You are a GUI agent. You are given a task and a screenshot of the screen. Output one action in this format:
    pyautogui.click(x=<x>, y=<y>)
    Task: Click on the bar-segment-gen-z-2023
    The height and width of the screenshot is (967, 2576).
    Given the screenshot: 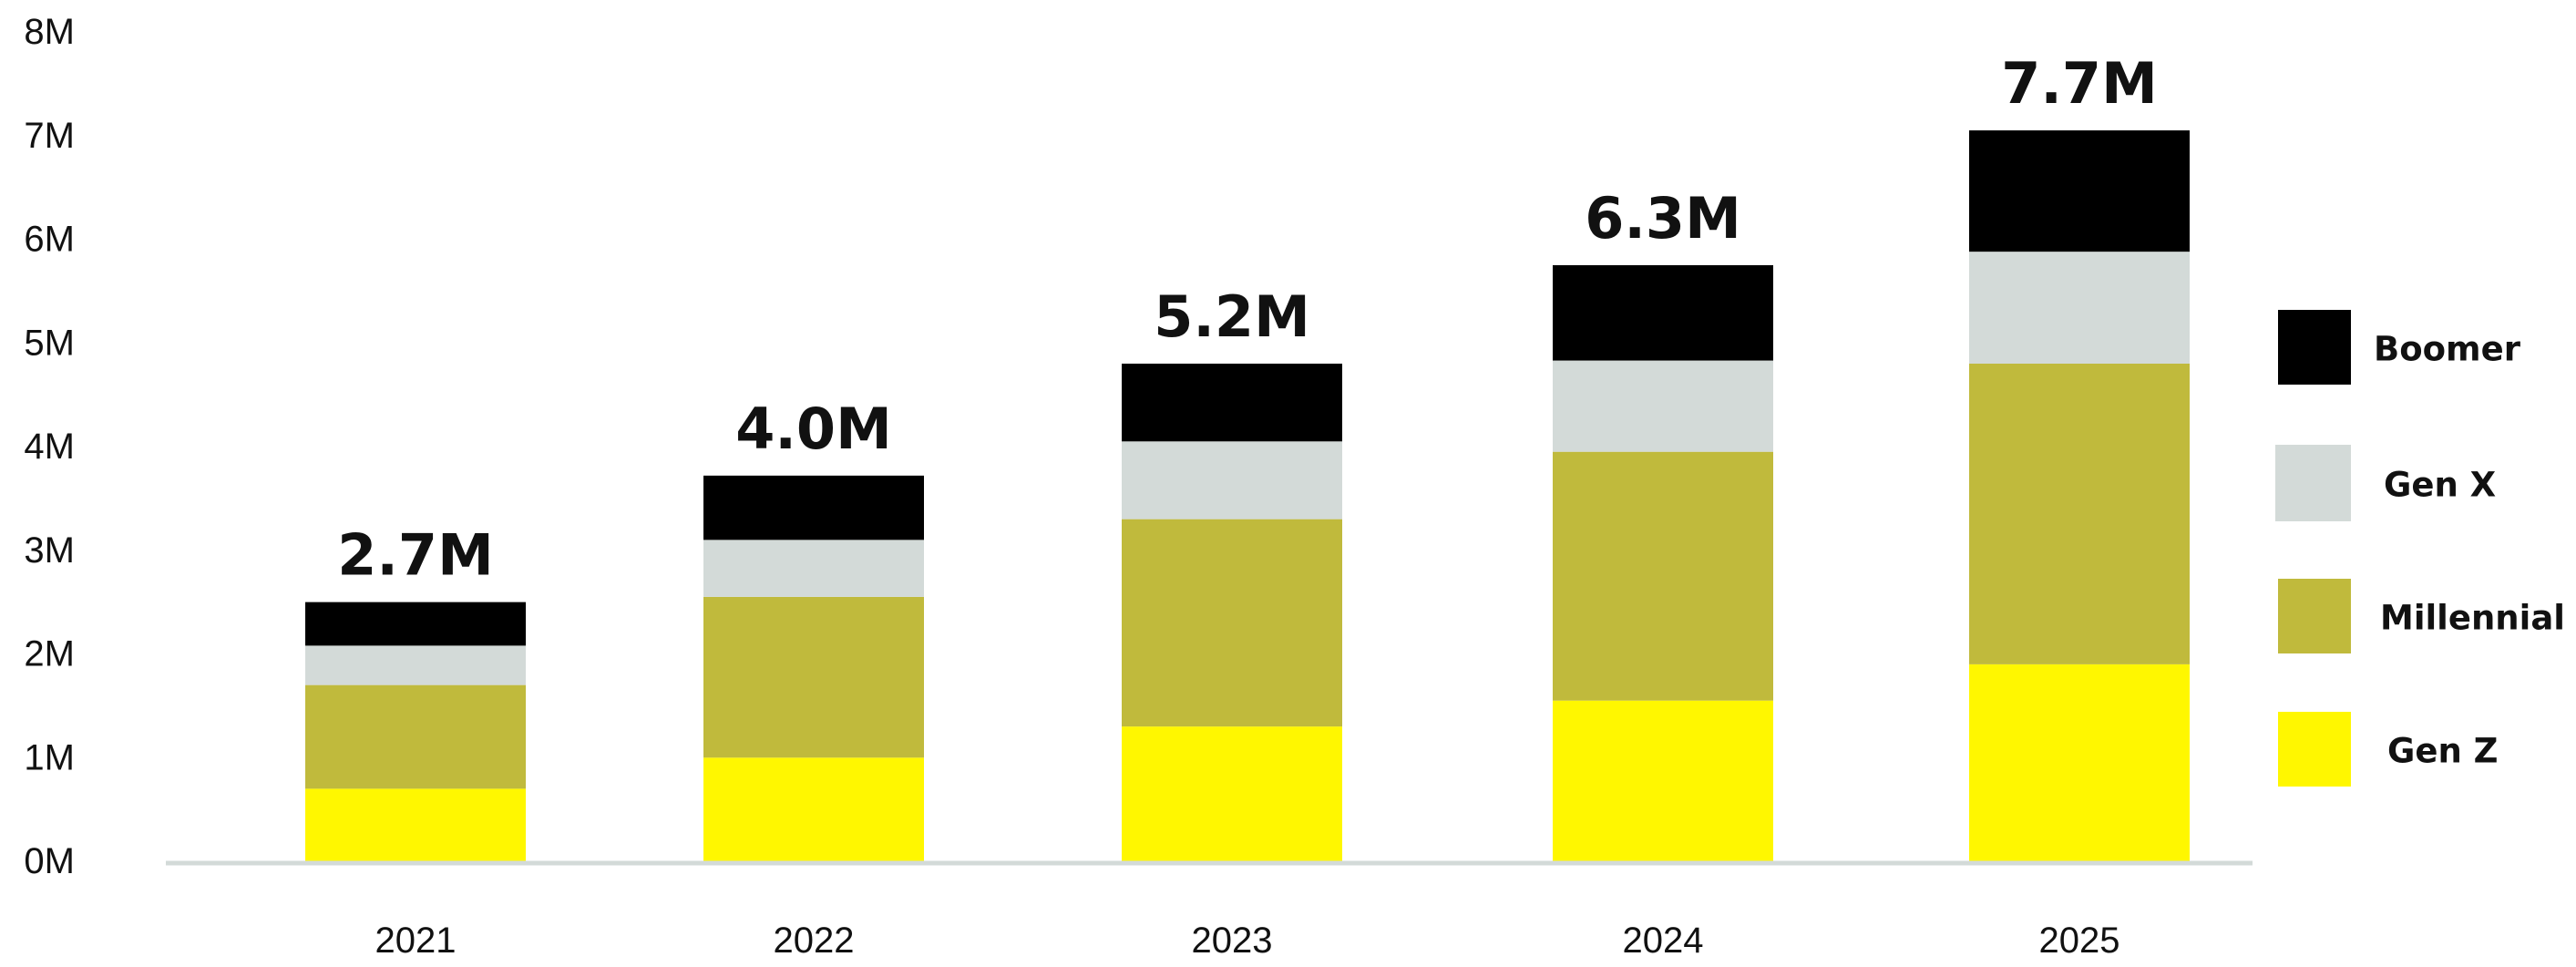 What is the action you would take?
    pyautogui.click(x=1232, y=793)
    